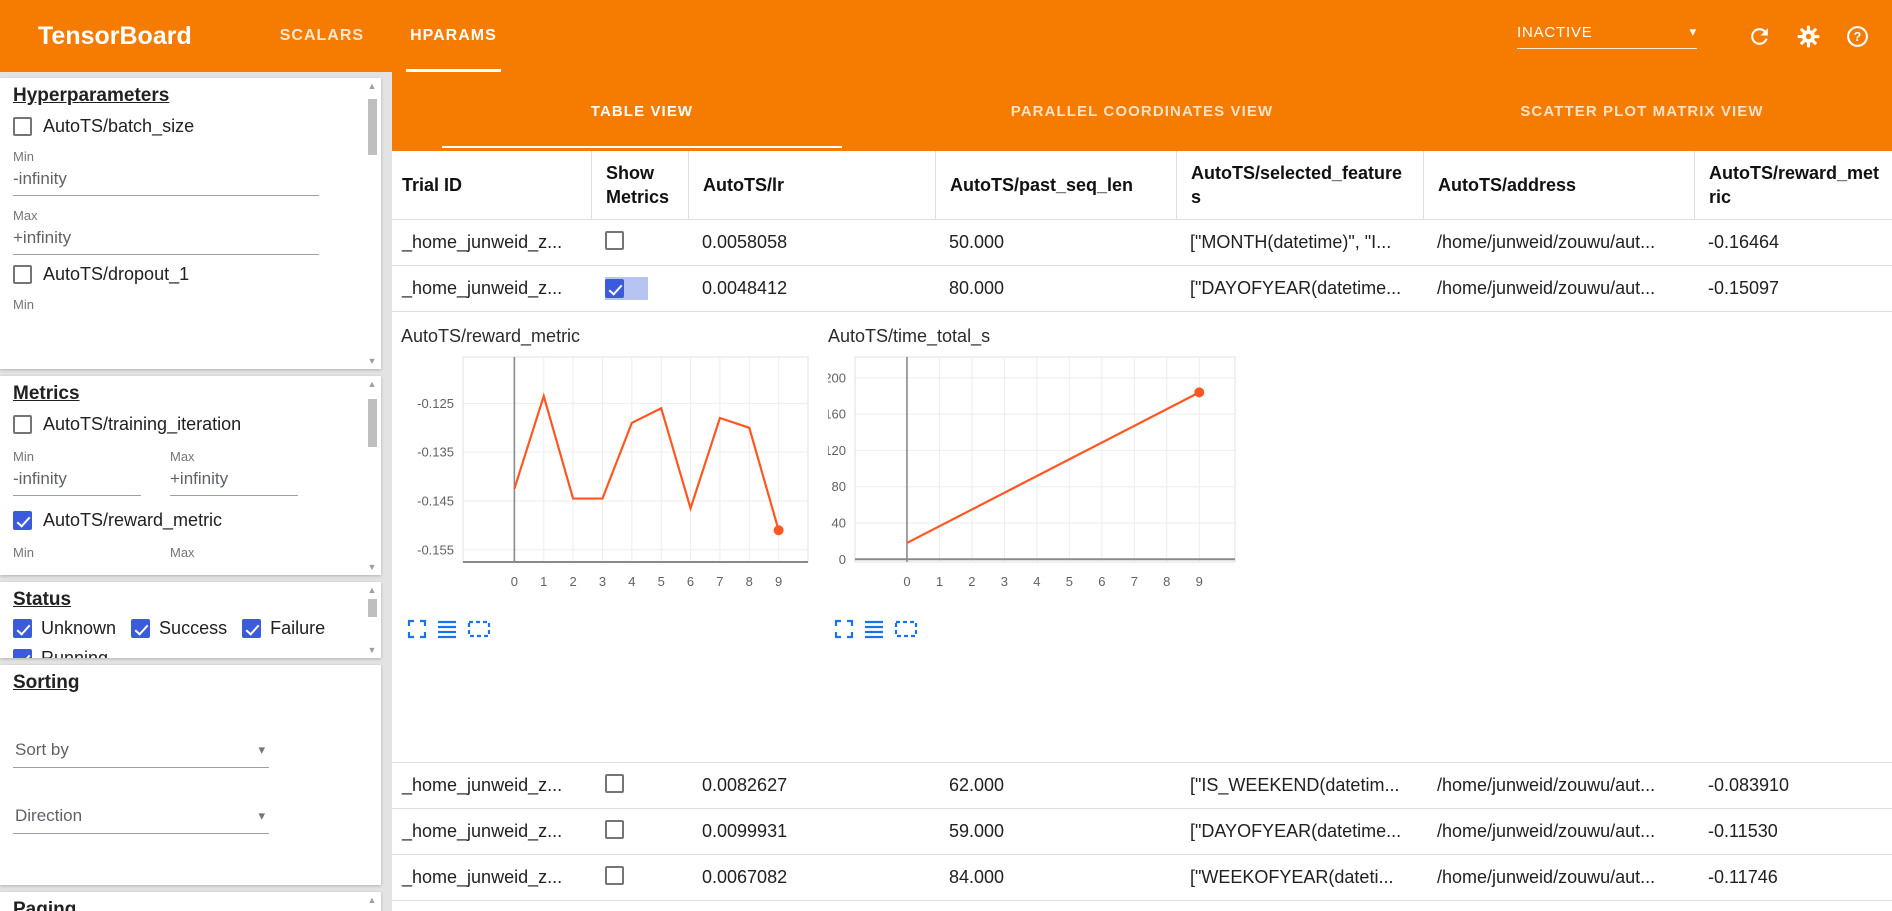 This screenshot has height=911, width=1892. What do you see at coordinates (1166, 581) in the screenshot?
I see `svg-text: 8` at bounding box center [1166, 581].